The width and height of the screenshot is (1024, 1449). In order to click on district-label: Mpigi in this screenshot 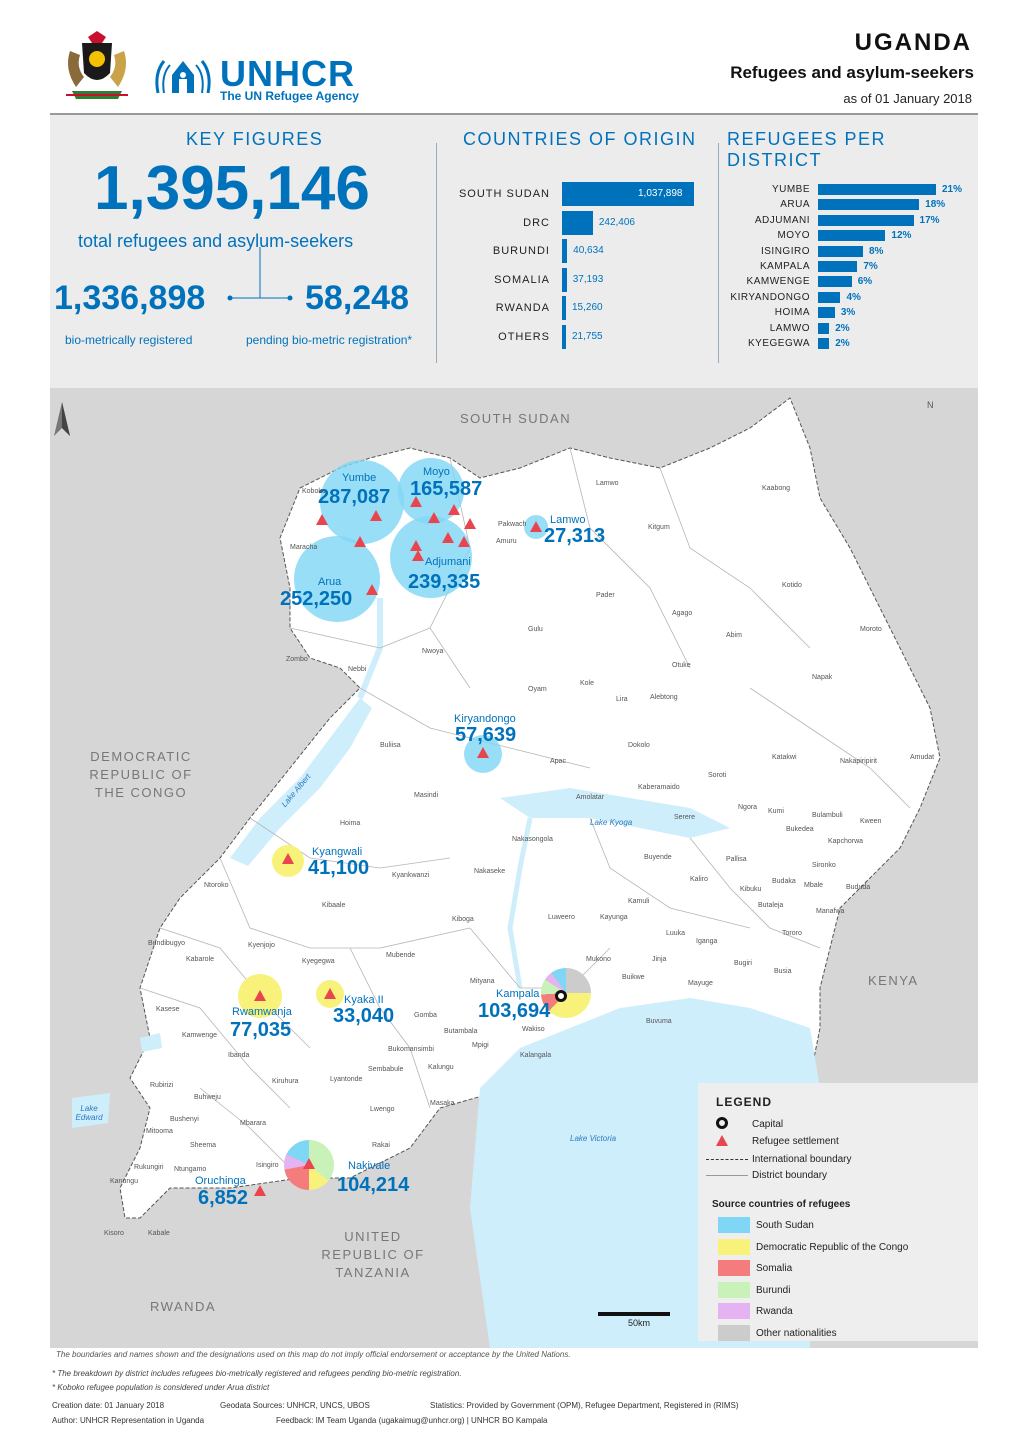, I will do `click(480, 1045)`.